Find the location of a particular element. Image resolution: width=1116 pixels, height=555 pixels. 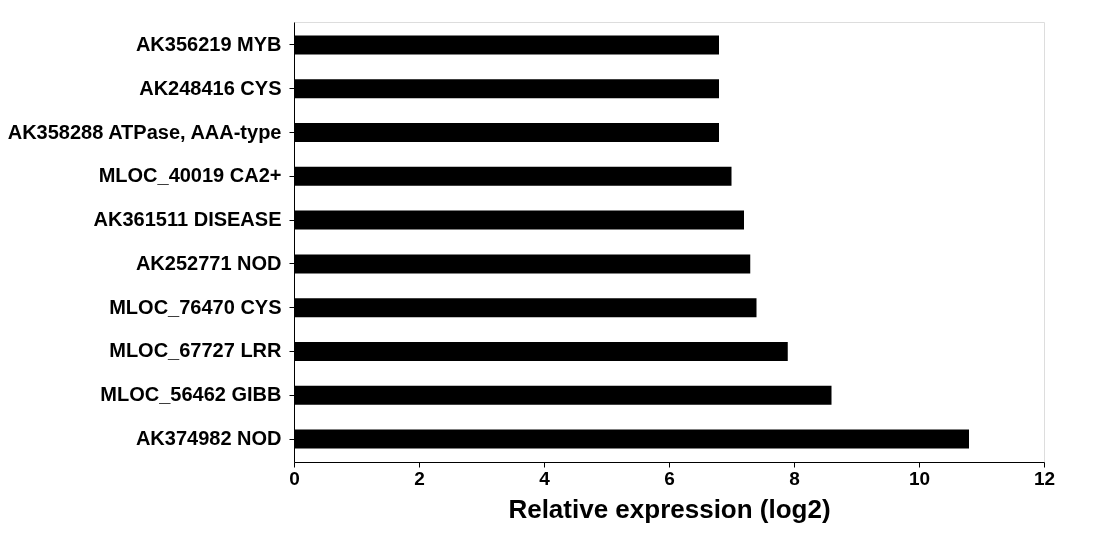

x-tick-label: 10 is located at coordinates (919, 478).